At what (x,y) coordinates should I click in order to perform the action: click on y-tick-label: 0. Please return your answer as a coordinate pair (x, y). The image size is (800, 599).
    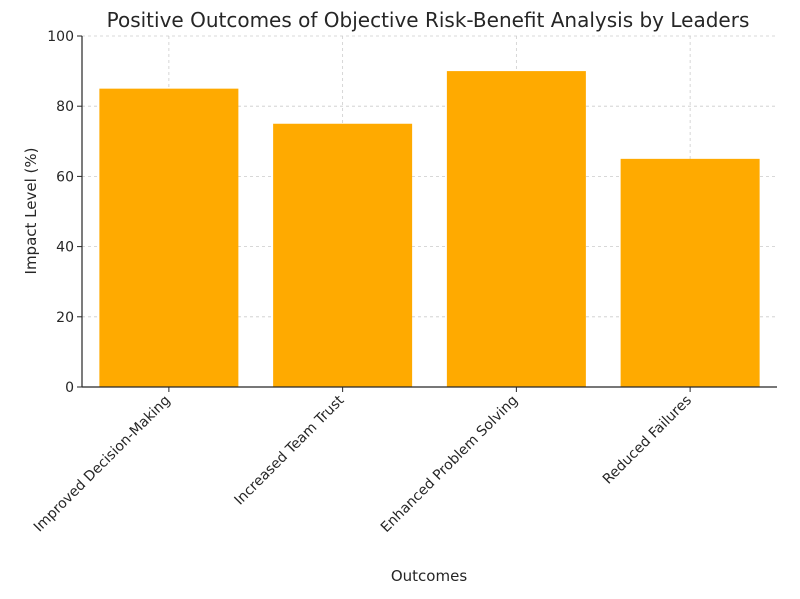
    Looking at the image, I should click on (69, 388).